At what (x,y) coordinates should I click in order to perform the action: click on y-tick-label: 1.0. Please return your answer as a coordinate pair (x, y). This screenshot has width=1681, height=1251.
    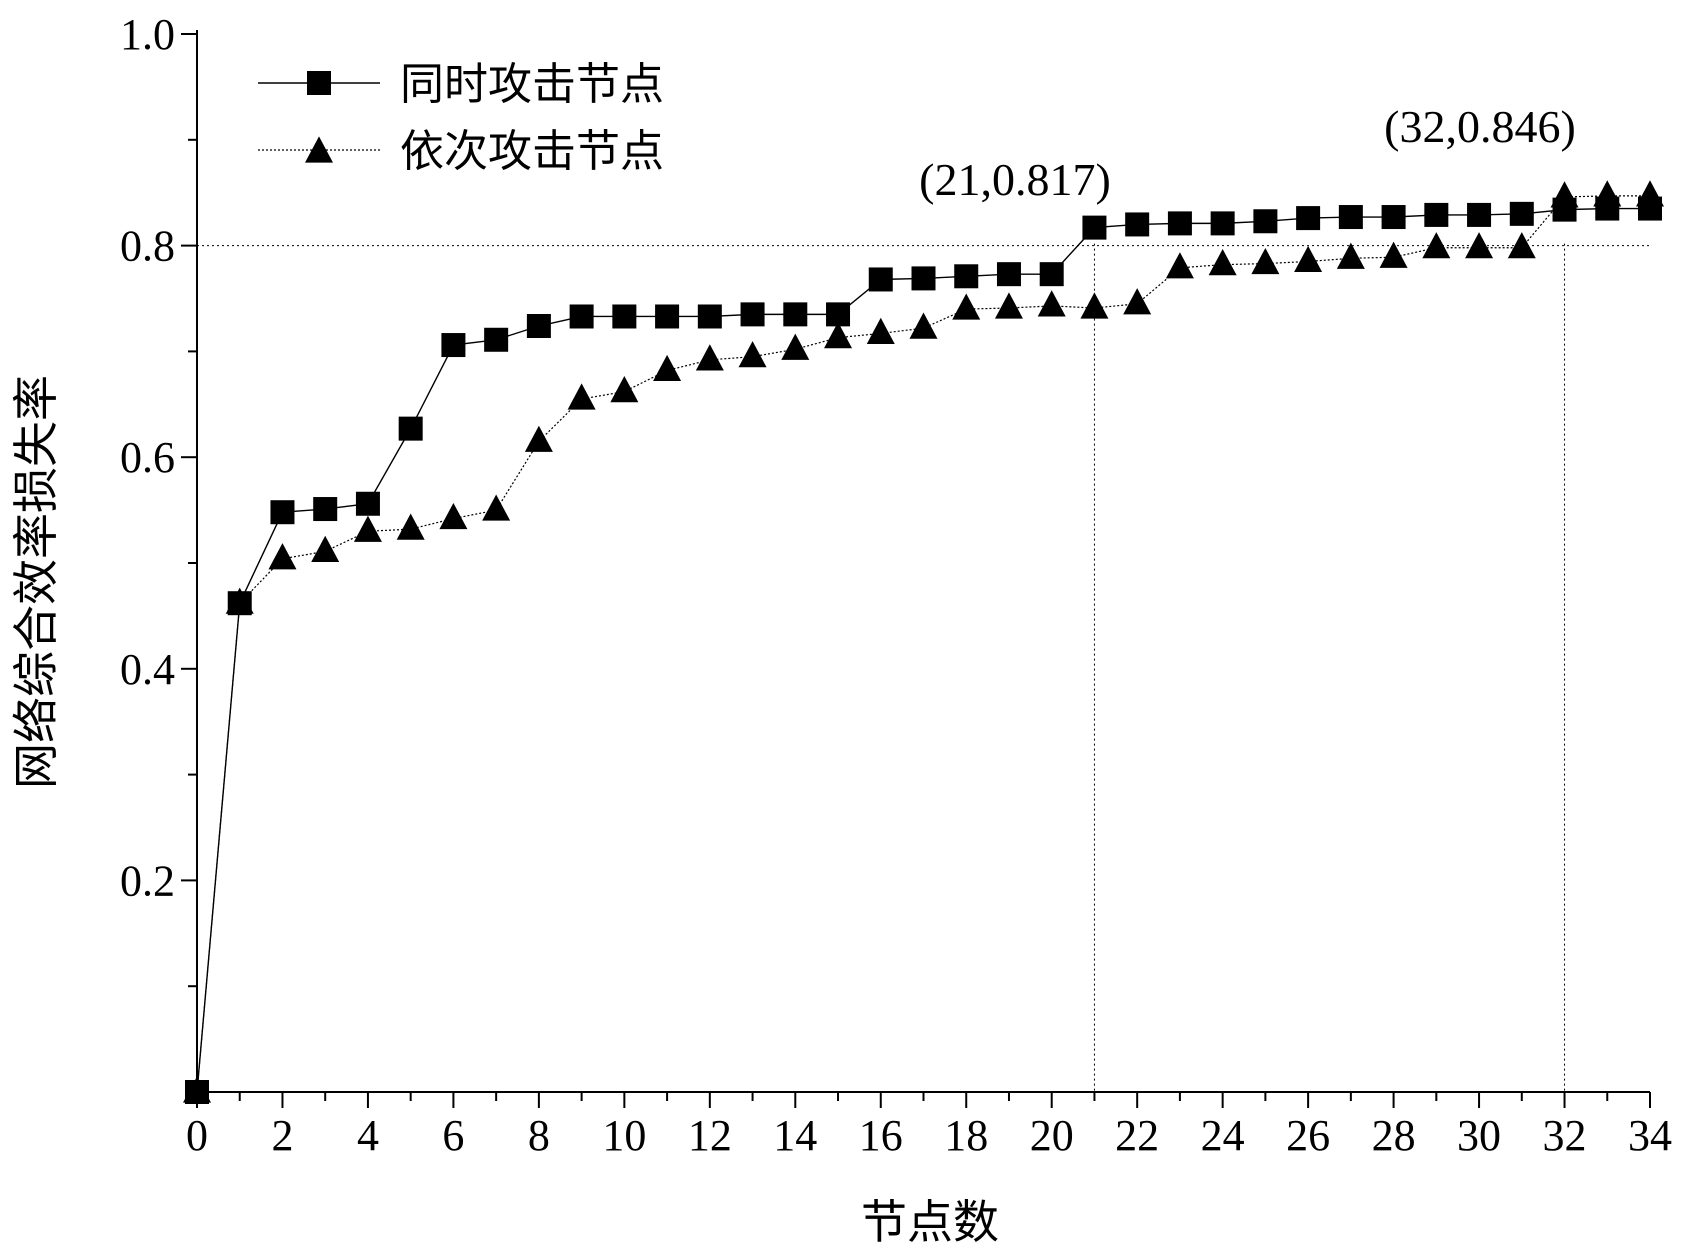
    Looking at the image, I should click on (147, 34).